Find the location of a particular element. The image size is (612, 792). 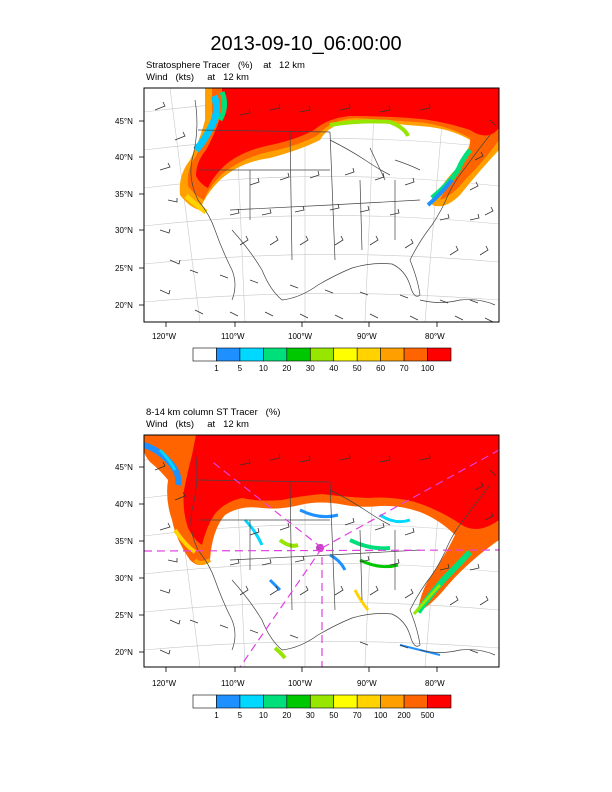

panel1-lat-label: 45°N is located at coordinates (124, 121).